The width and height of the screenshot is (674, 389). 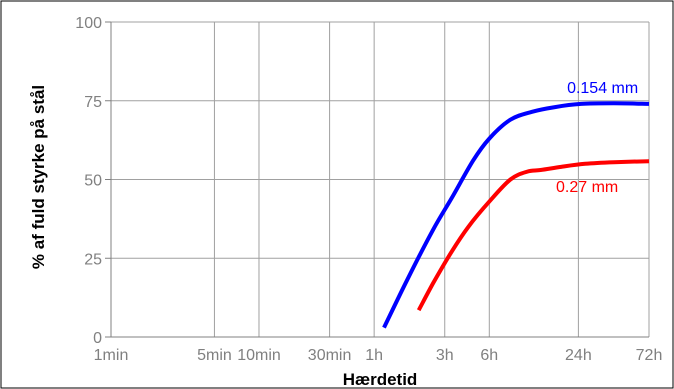 What do you see at coordinates (649, 355) in the screenshot?
I see `x-tick-label: 72h` at bounding box center [649, 355].